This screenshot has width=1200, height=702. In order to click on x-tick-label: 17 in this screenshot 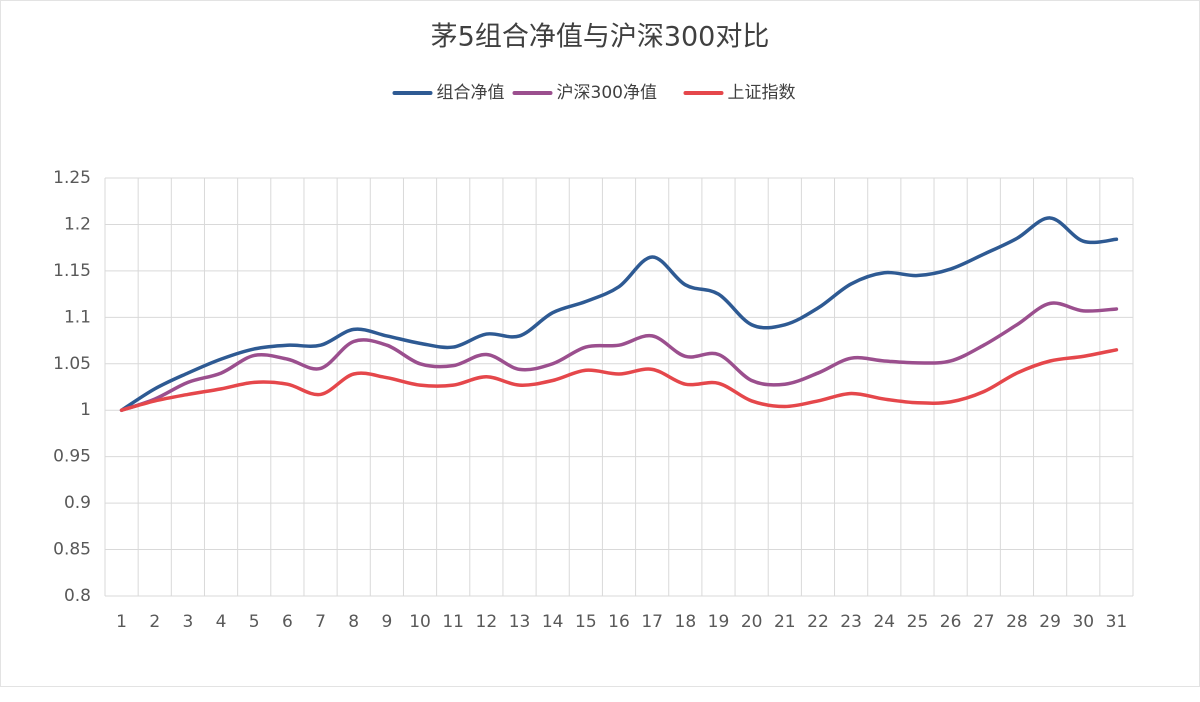, I will do `click(652, 622)`.